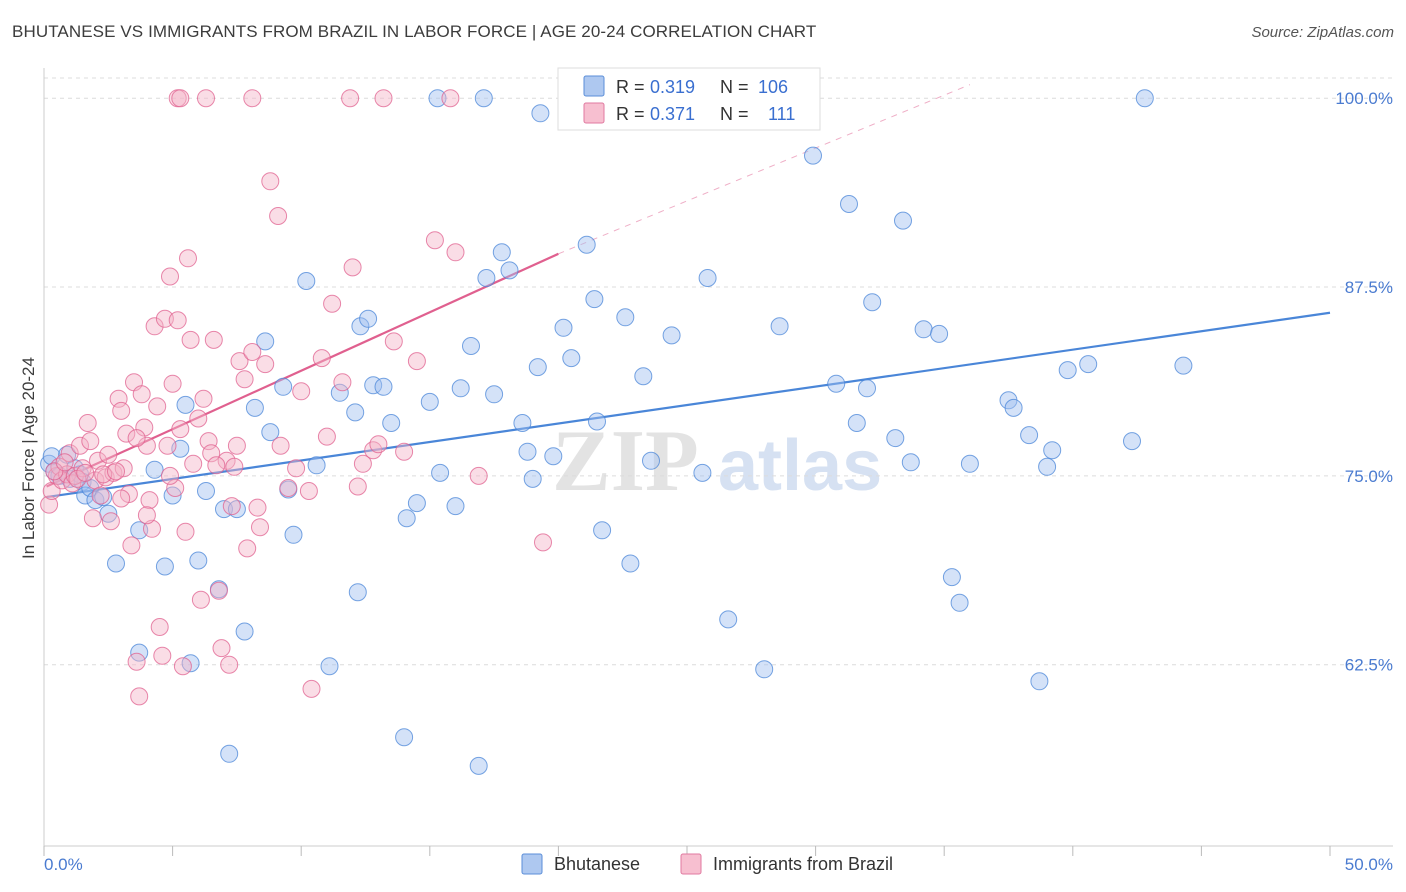  Describe the element at coordinates (1364, 382) in the screenshot. I see `y-tick-labels: 100.0% 87.5% 75.0% 62.5%` at that location.